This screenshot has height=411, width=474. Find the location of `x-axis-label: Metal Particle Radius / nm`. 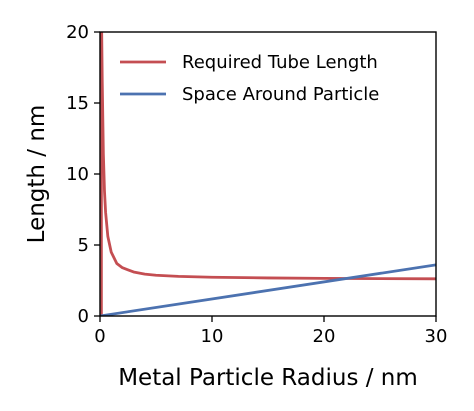

x-axis-label: Metal Particle Radius / nm is located at coordinates (268, 378).